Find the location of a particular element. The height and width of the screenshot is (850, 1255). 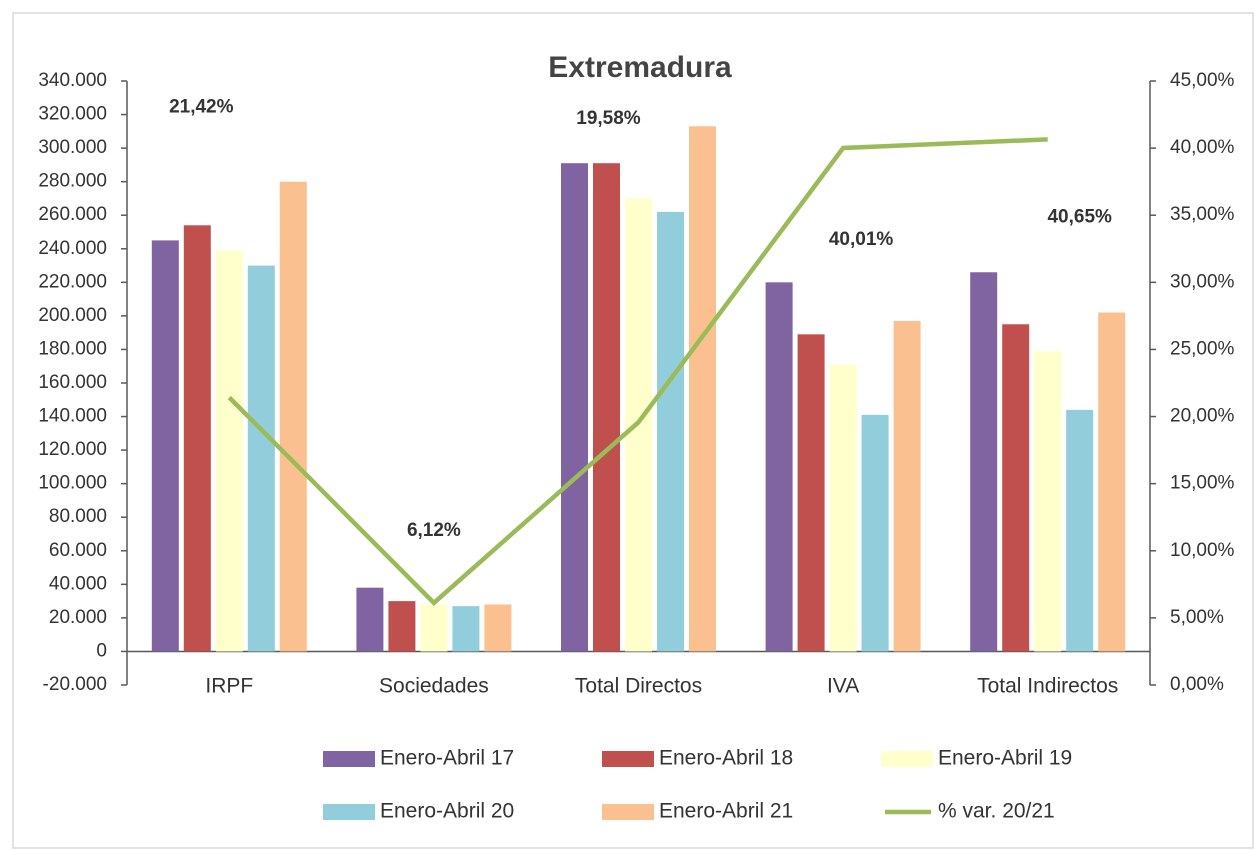

y2-tick-label: 25,00% is located at coordinates (1202, 348).